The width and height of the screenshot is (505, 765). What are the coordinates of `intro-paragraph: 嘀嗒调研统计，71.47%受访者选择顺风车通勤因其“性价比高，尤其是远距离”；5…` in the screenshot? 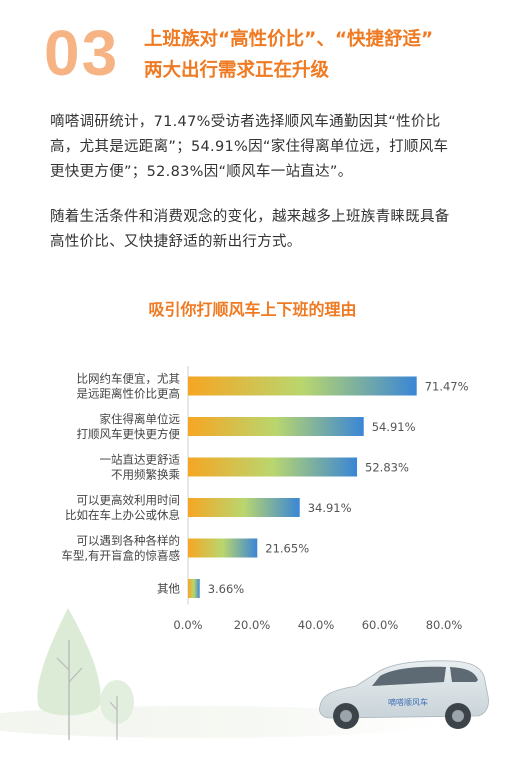 It's located at (249, 147).